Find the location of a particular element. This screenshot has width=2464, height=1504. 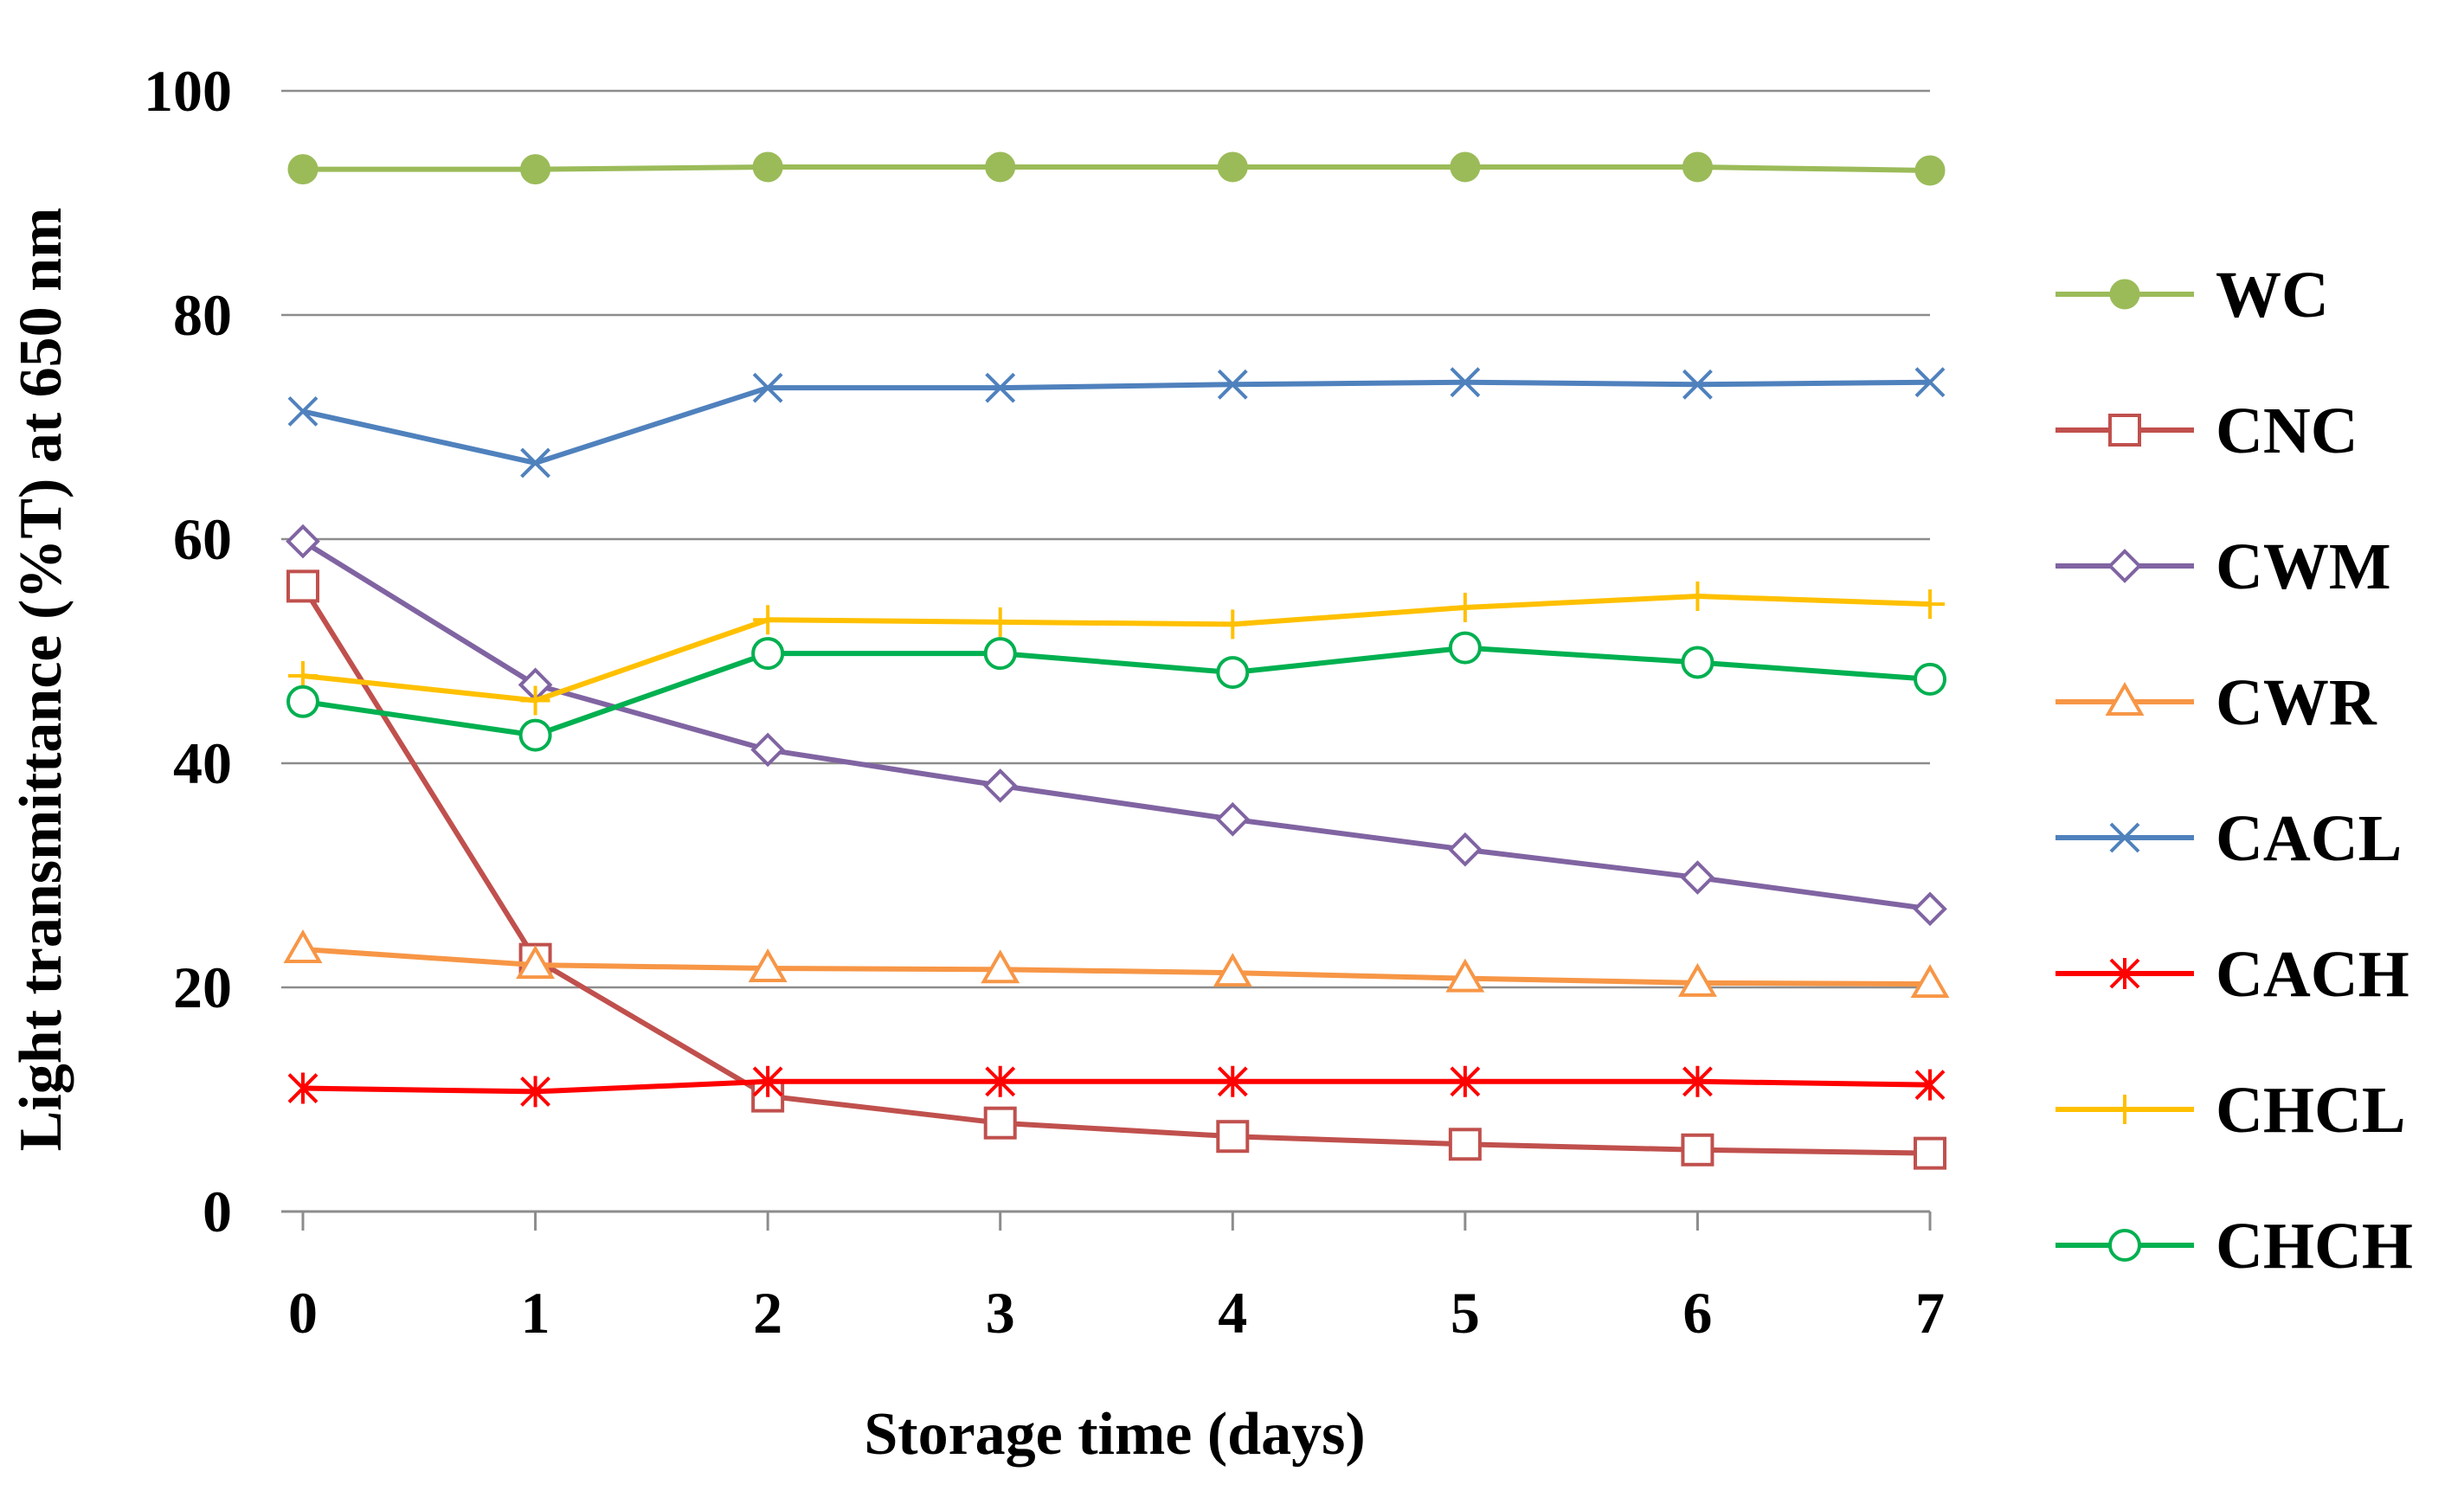

series-cwr is located at coordinates (1117, 964).